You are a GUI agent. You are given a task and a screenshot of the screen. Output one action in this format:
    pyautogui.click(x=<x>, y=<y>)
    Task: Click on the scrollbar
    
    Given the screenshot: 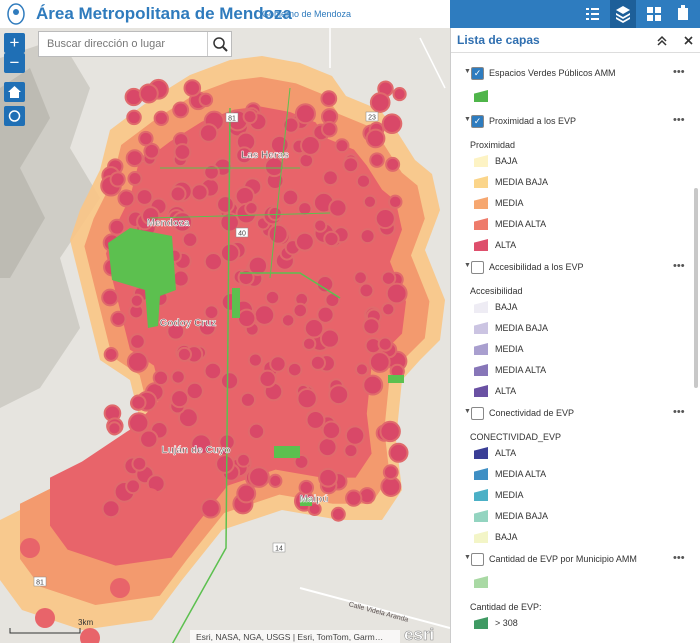 What is the action you would take?
    pyautogui.click(x=696, y=288)
    